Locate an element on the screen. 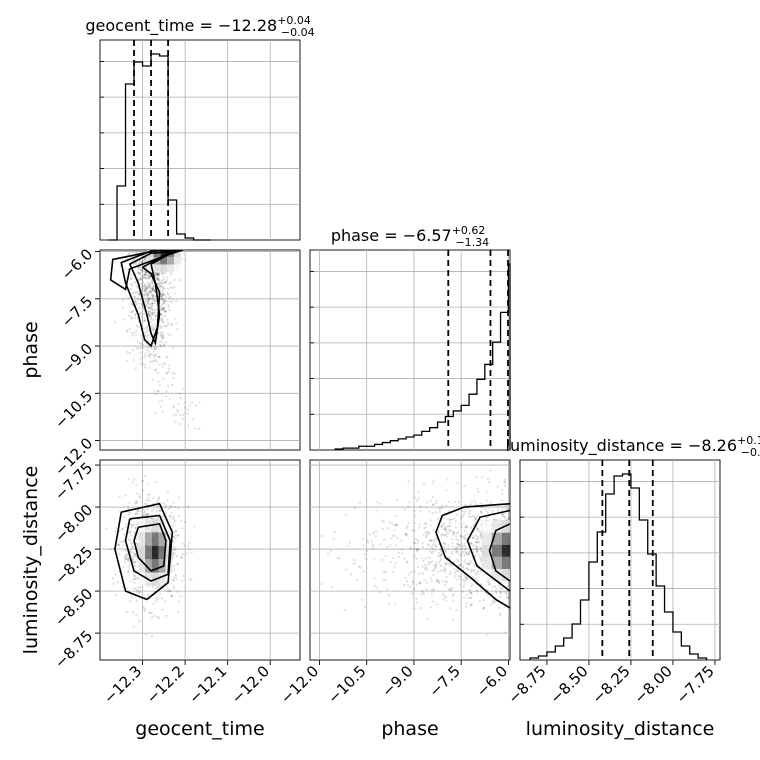 The width and height of the screenshot is (760, 760). contour-line is located at coordinates (151, 299).